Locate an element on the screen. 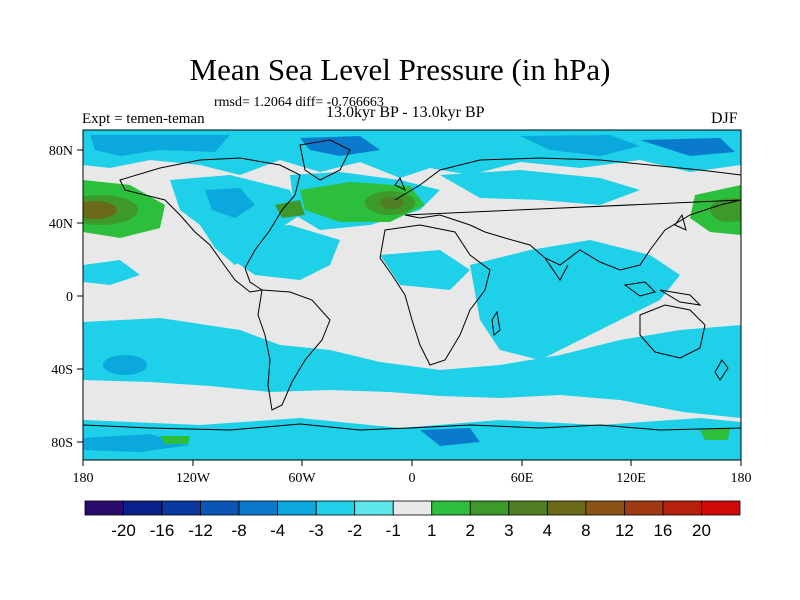  lat-label: 0 is located at coordinates (69, 297).